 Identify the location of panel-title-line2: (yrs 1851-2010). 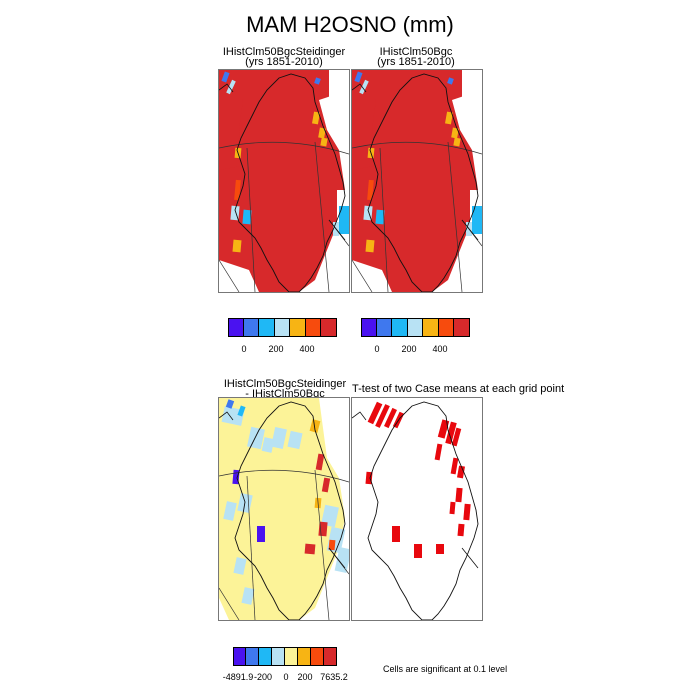
(416, 62).